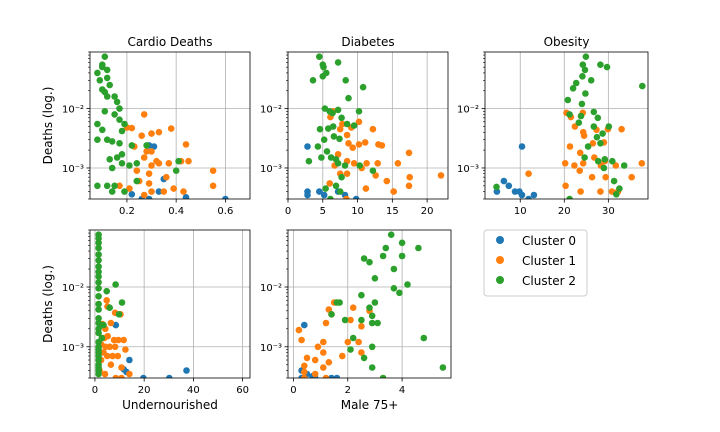  What do you see at coordinates (368, 125) in the screenshot?
I see `axes-frame` at bounding box center [368, 125].